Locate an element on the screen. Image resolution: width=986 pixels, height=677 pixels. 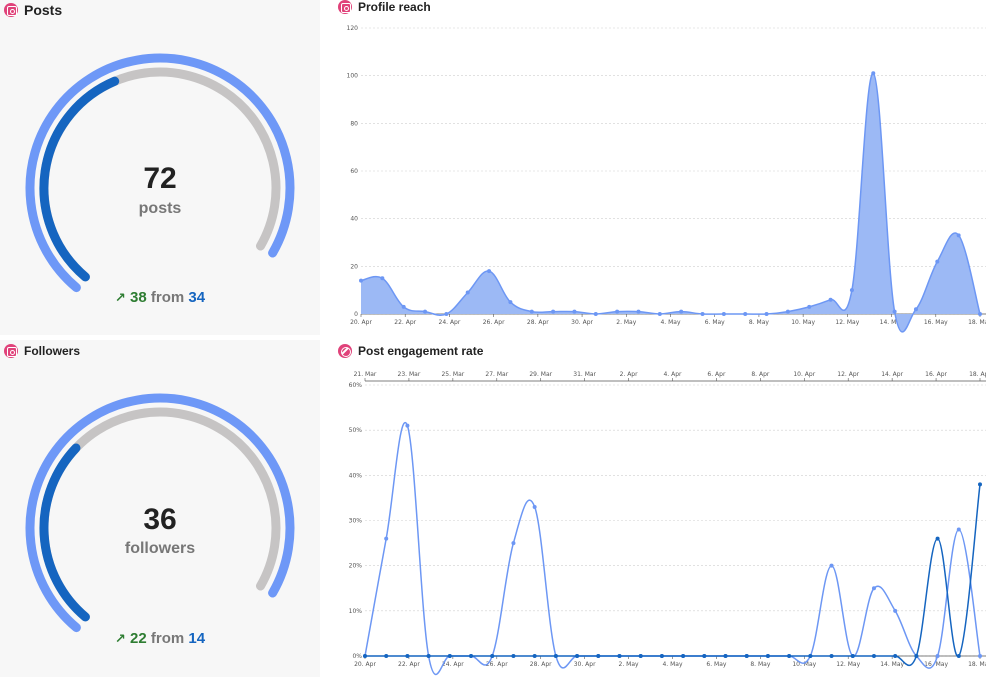
x-tick-label: 2. May is located at coordinates (629, 664).